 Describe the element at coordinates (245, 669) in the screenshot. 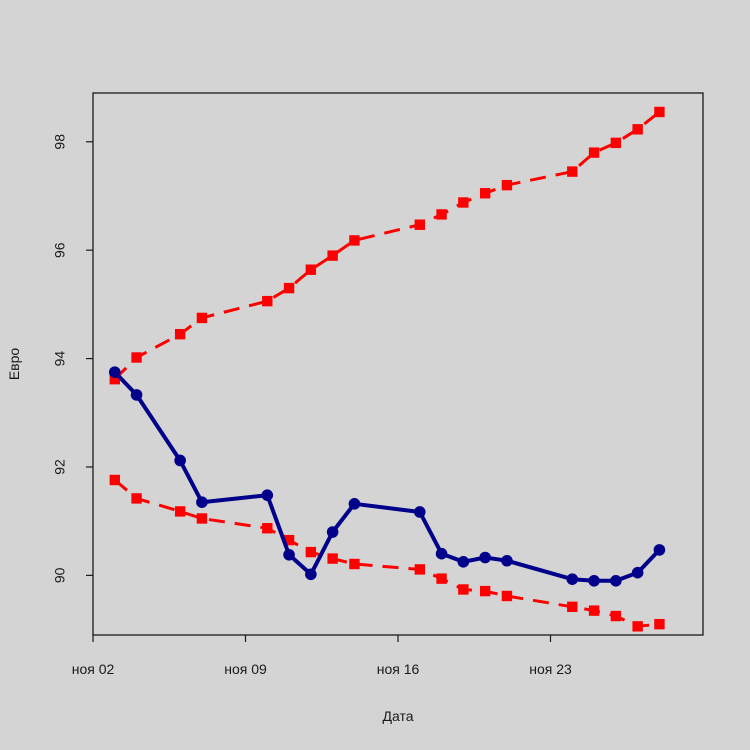

I see `x-tick-label: ноя 09` at that location.